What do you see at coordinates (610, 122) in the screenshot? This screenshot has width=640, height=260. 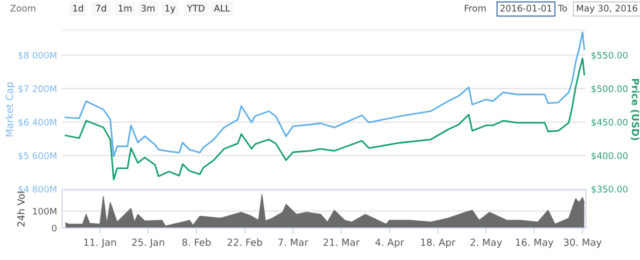 I see `y2-tick-label: $450.00` at bounding box center [610, 122].